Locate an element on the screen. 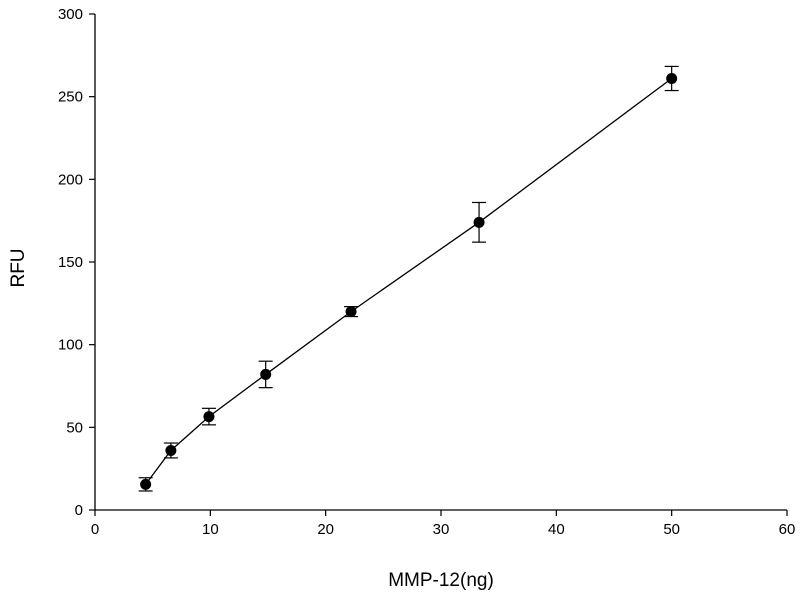 The image size is (800, 600). y-ticks: 0 50 100 150 200 250 300 is located at coordinates (76, 262).